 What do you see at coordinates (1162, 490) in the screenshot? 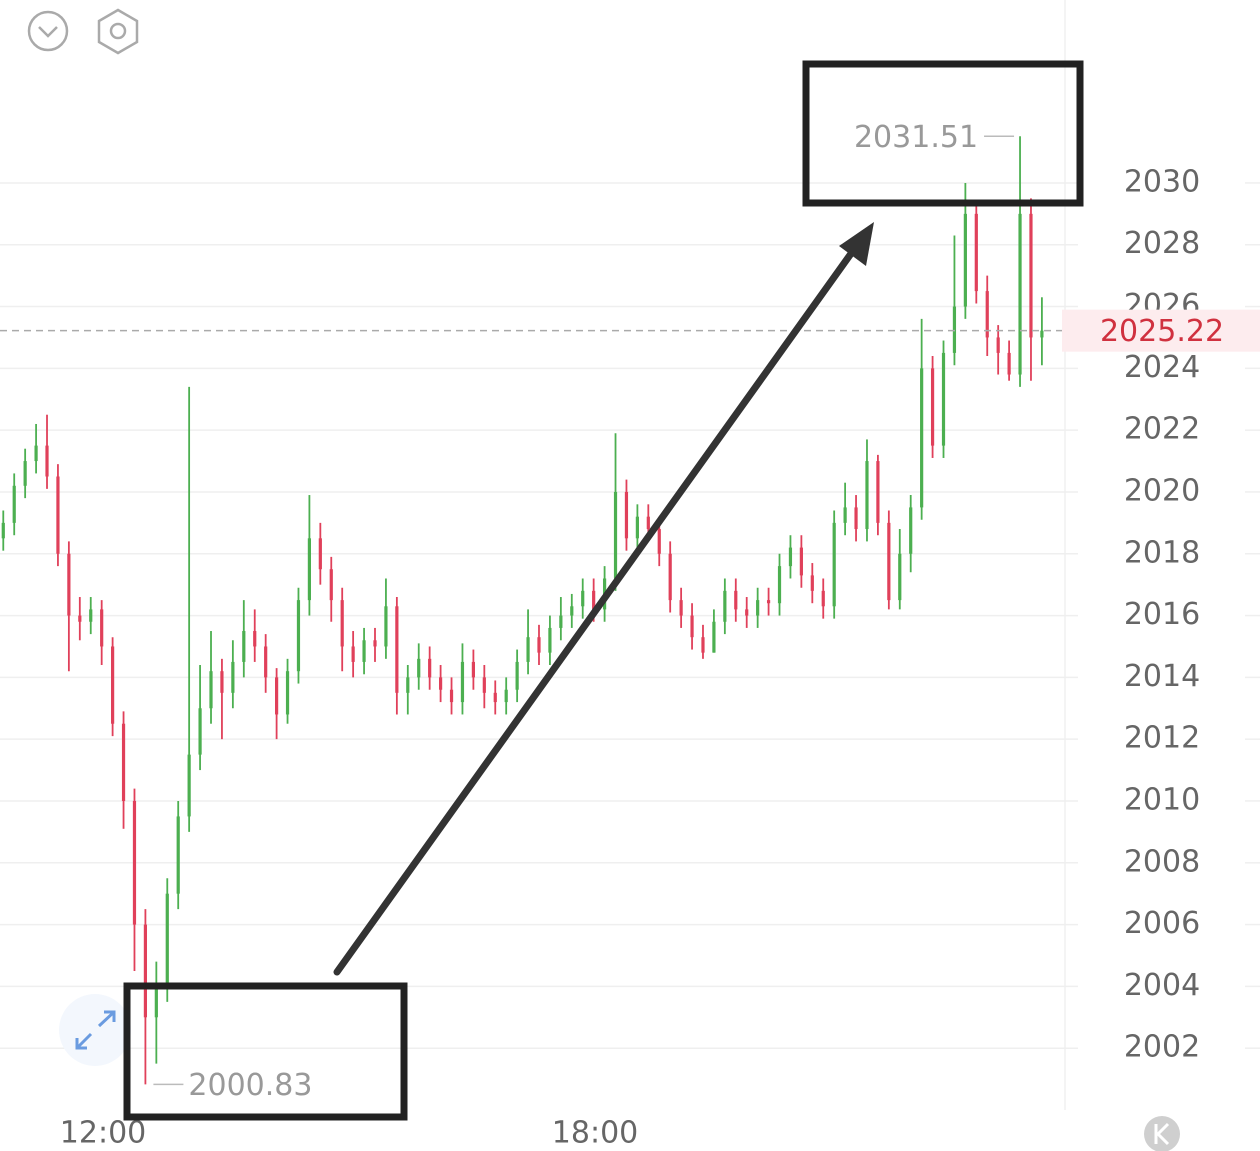
I see `y-tick-label: 2020` at bounding box center [1162, 490].